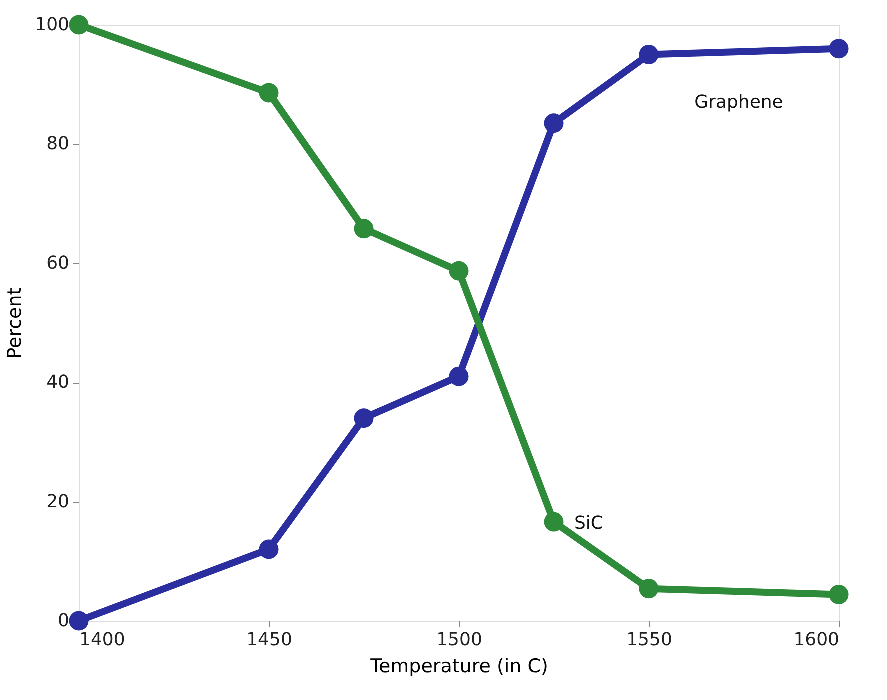 Image resolution: width=887 pixels, height=700 pixels. What do you see at coordinates (459, 667) in the screenshot?
I see `x-axis-title: Temperature (in C)` at bounding box center [459, 667].